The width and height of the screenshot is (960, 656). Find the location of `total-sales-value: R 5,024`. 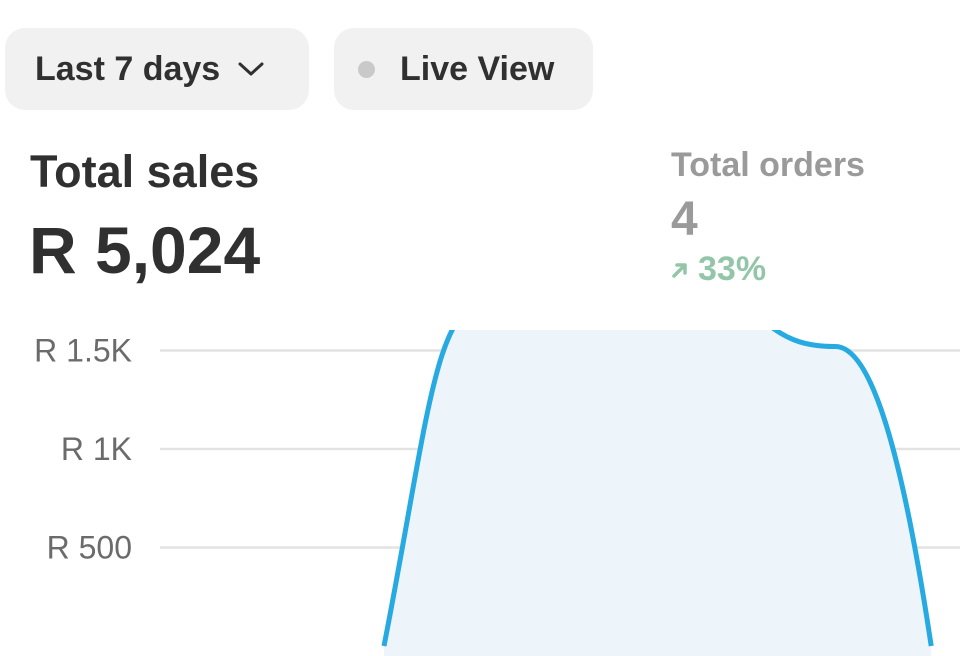

total-sales-value: R 5,024 is located at coordinates (145, 250).